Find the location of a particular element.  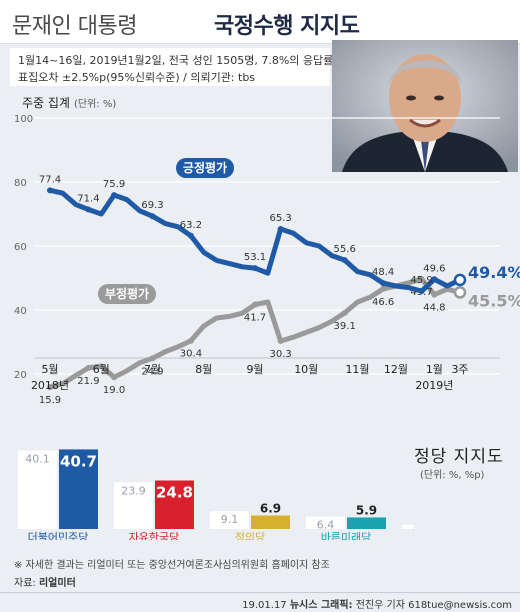

y-tick-label: 100 is located at coordinates (23, 119).